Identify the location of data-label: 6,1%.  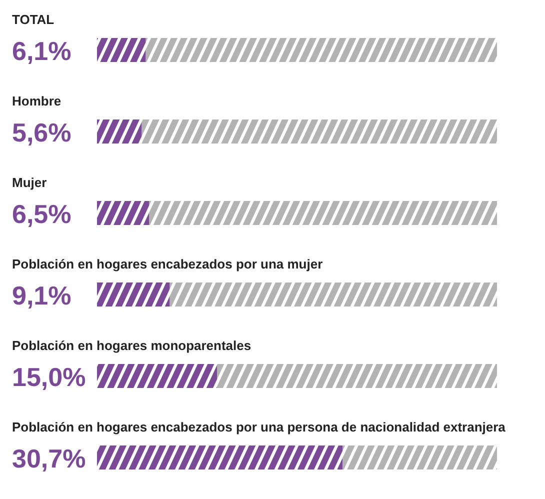
(42, 51).